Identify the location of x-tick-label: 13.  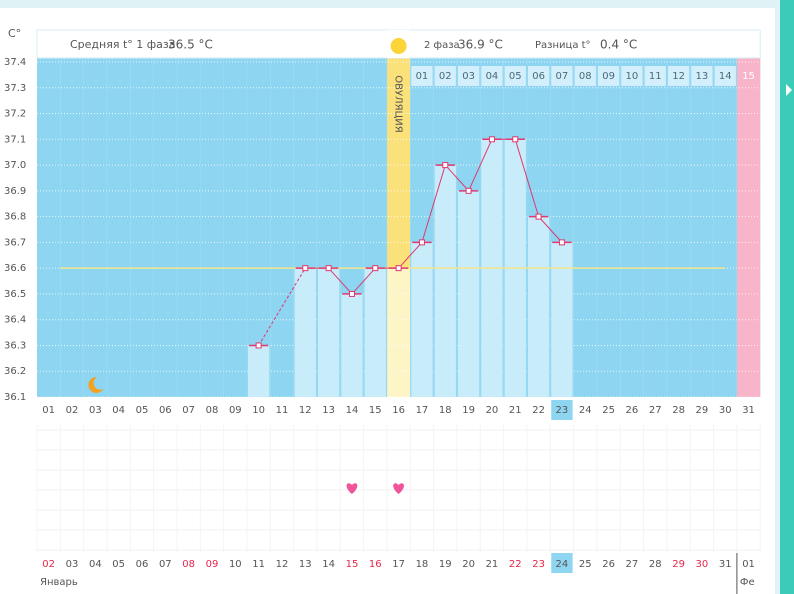
(328, 410).